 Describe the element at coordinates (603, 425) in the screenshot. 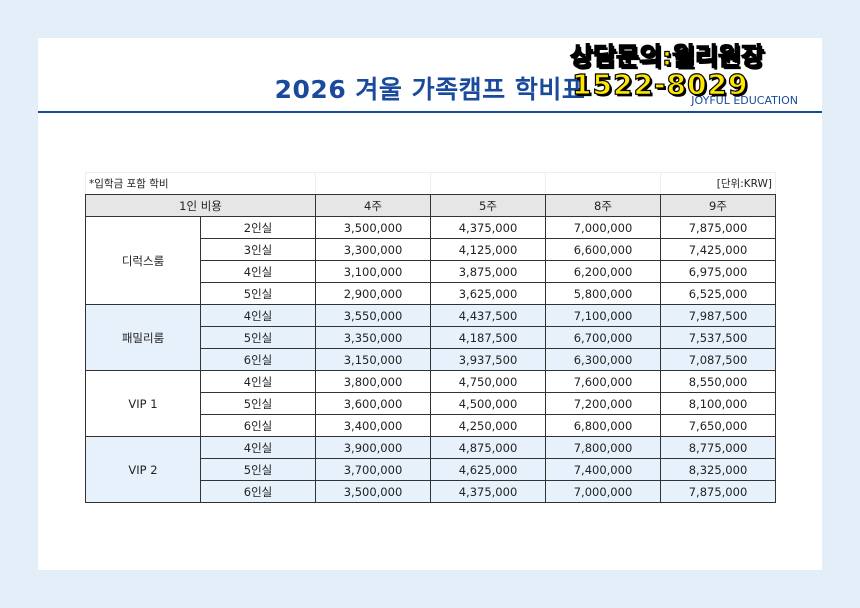

I see `price: 6,800,000` at that location.